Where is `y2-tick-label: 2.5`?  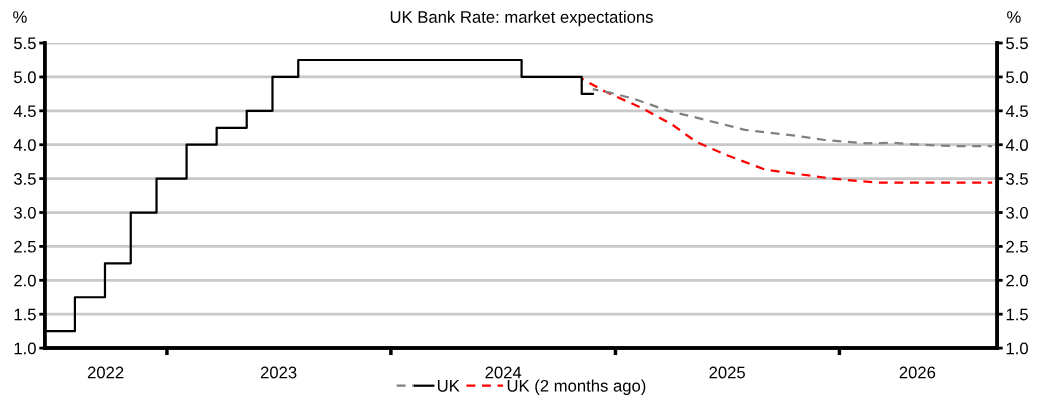 y2-tick-label: 2.5 is located at coordinates (1017, 246).